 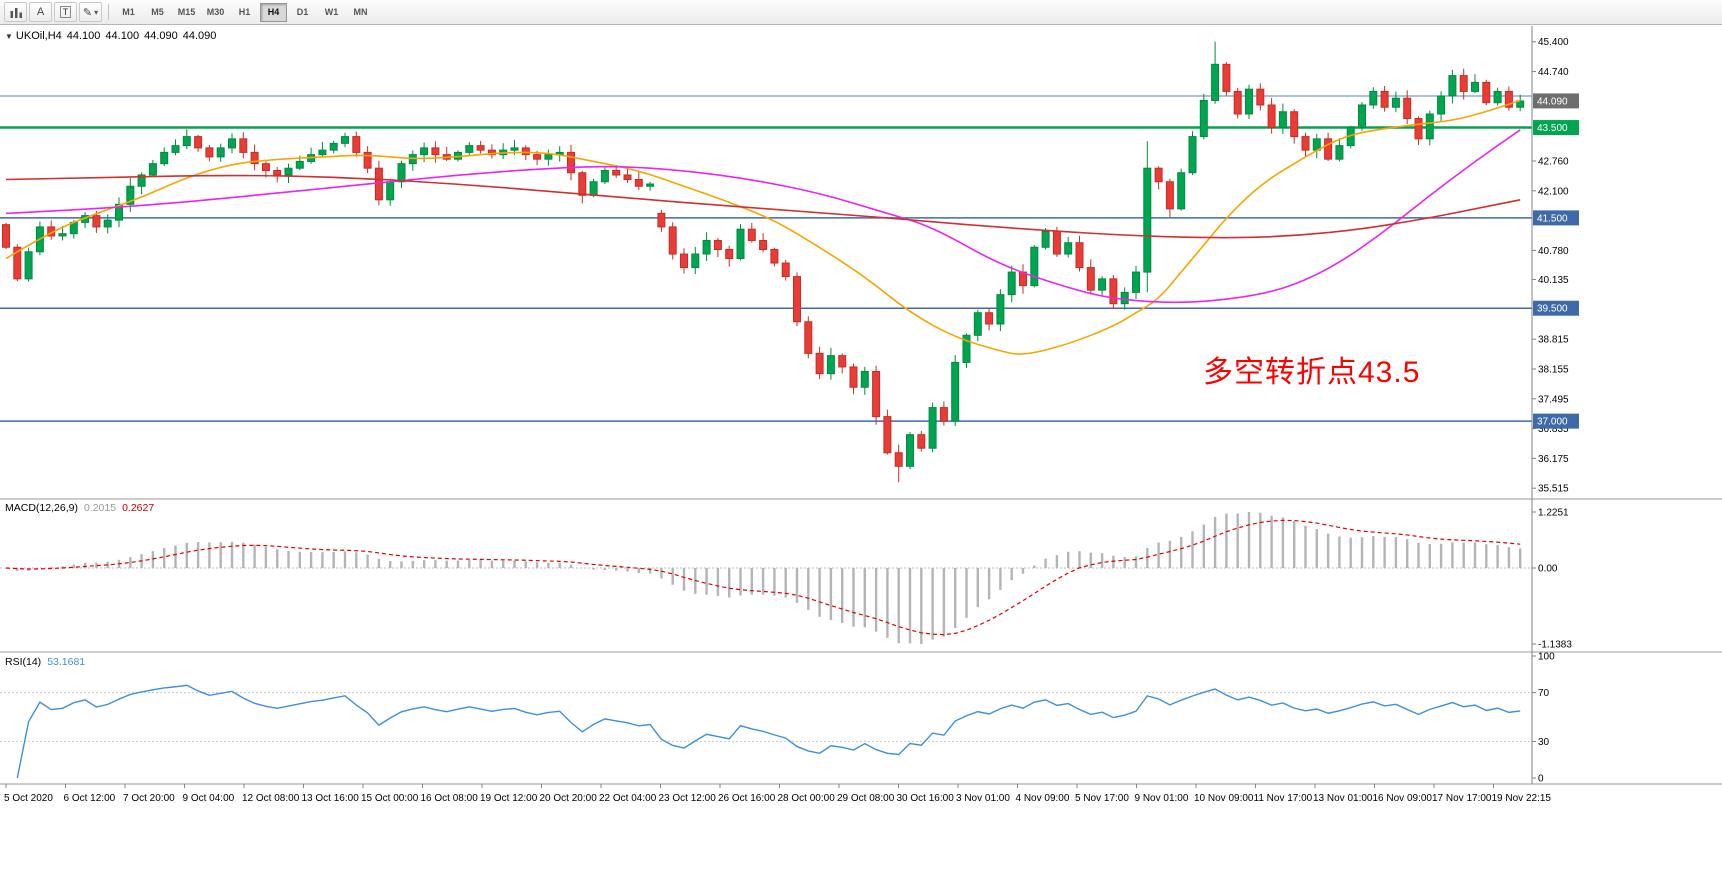 I want to click on price-axis-label: 35.515, so click(x=1553, y=489).